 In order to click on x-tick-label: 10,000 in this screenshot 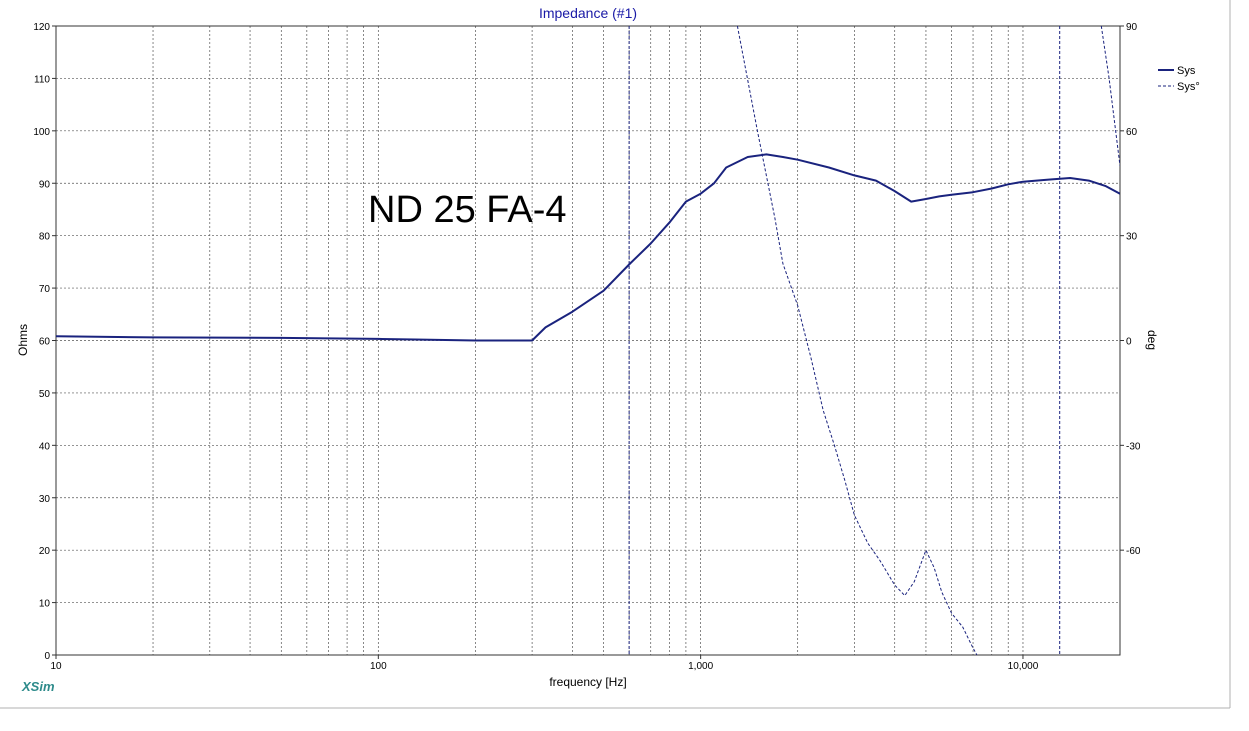, I will do `click(1023, 666)`.